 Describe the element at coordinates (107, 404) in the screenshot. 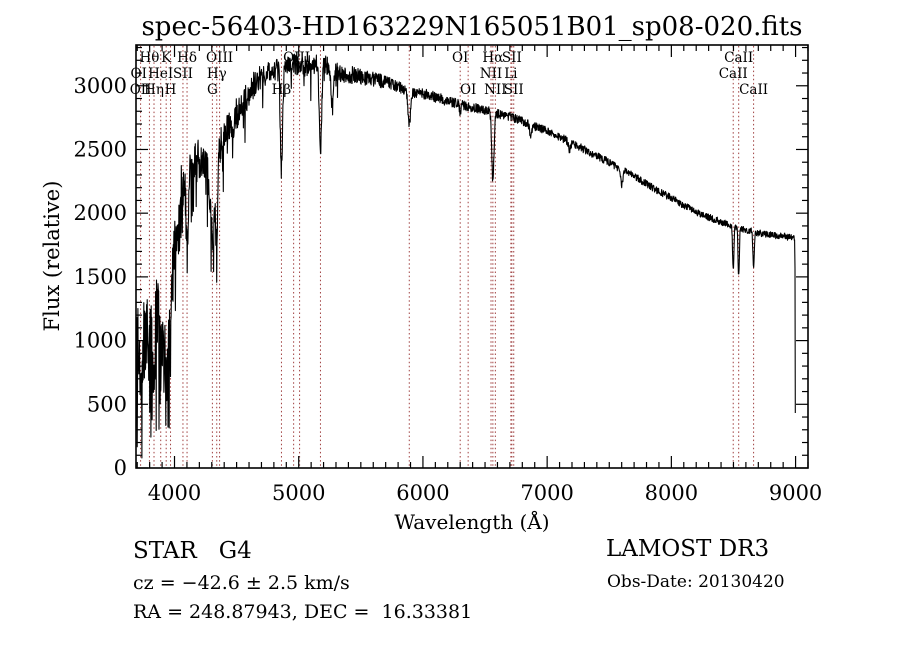

I see `y-tick-label: 500` at that location.